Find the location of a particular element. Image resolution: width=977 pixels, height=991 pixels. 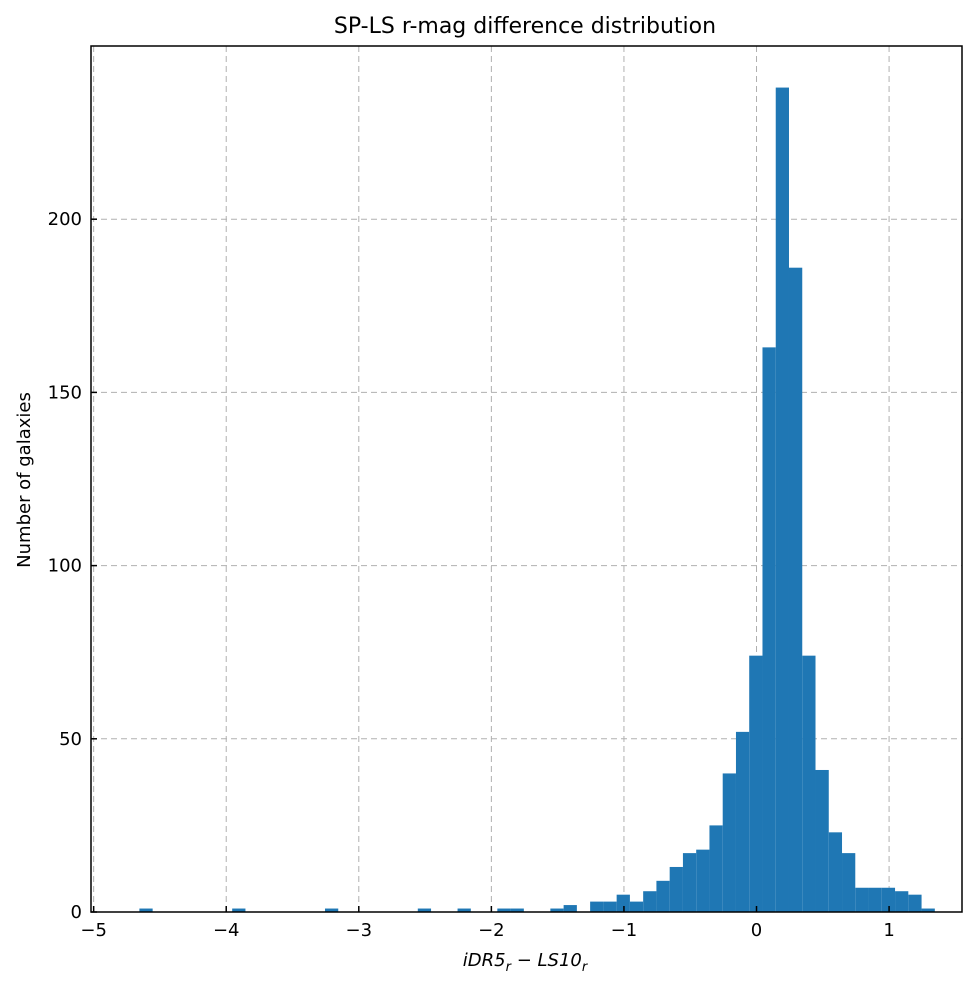

x-tick-label: −4 is located at coordinates (226, 930).